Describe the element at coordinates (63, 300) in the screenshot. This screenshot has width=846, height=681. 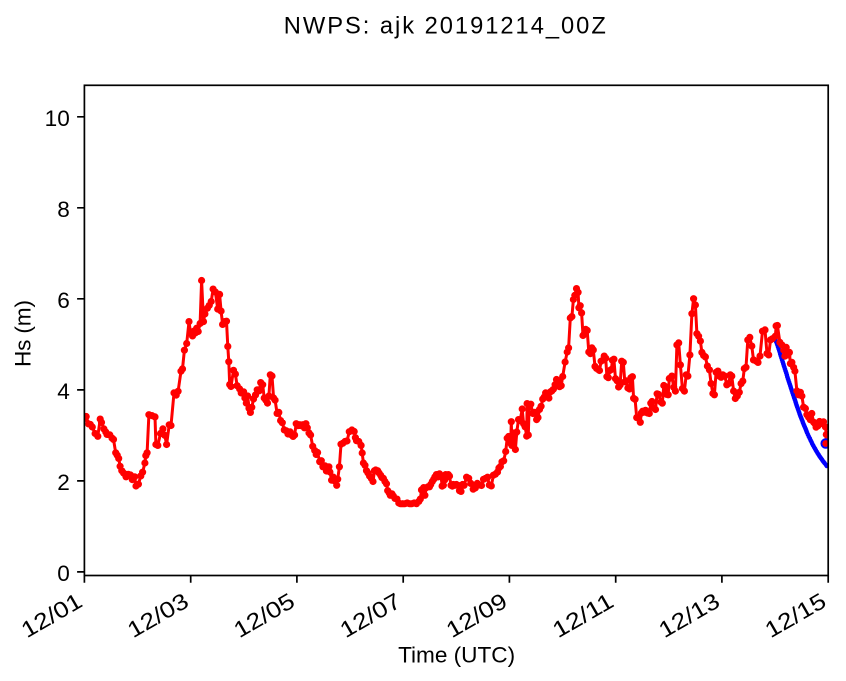
I see `svg-text: 6` at that location.